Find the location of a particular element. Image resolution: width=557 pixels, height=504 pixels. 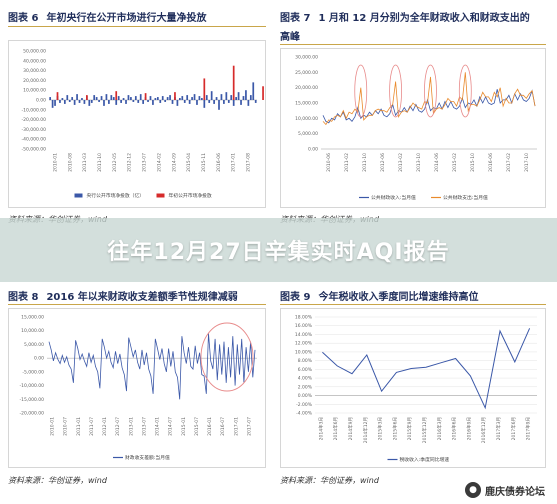

bar-highlight is located at coordinates (175, 96).